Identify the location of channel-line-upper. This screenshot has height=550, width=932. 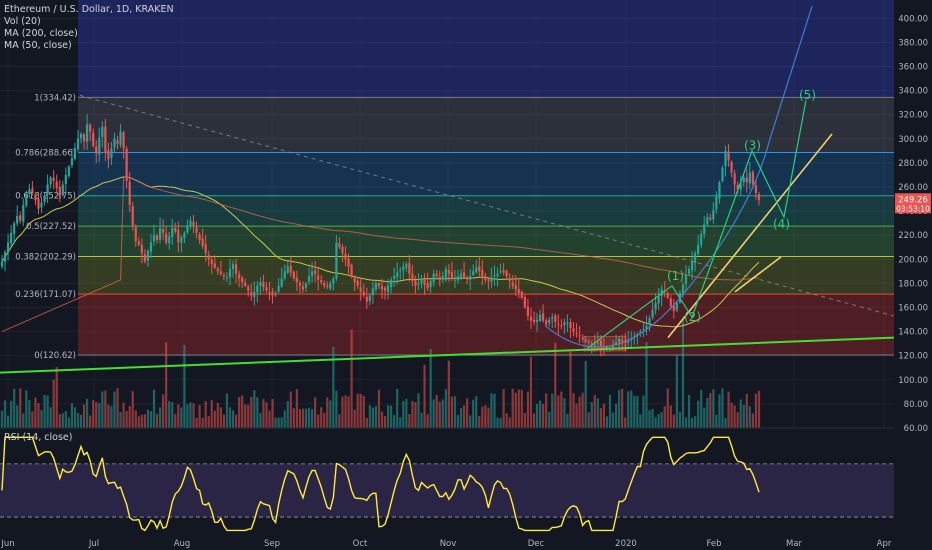
(750, 236).